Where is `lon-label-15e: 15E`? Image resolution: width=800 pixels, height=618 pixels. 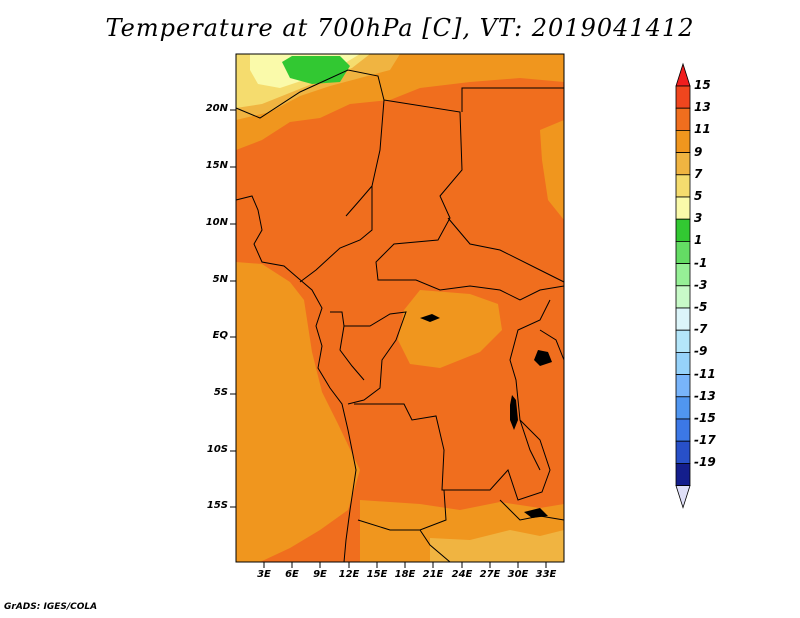
lon-label-15e: 15E is located at coordinates (377, 574).